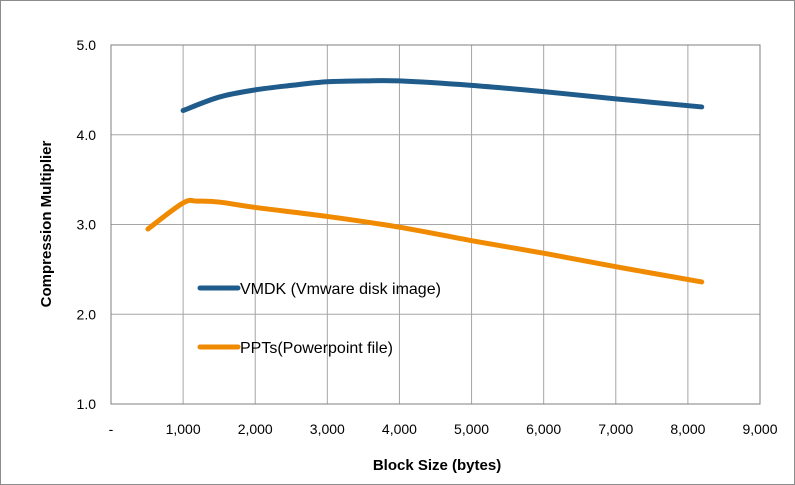  Describe the element at coordinates (340, 289) in the screenshot. I see `legend-label: VMDK (Vmware disk image)` at that location.